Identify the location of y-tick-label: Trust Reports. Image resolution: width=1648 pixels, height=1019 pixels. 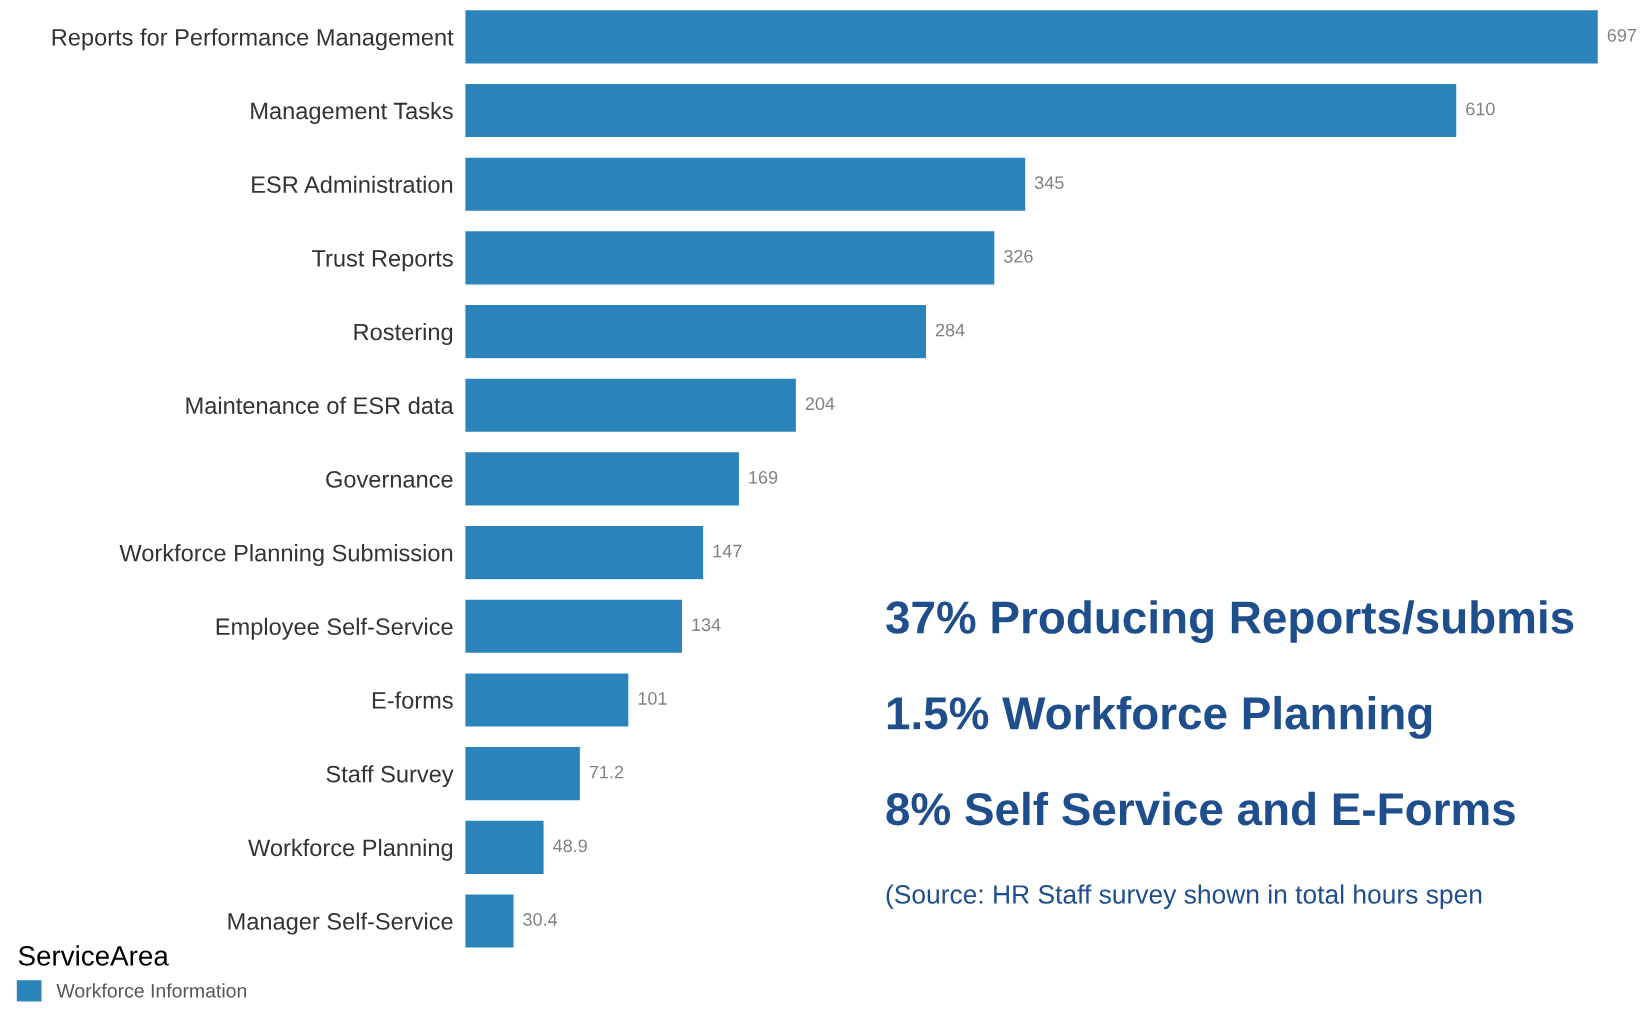
(382, 261).